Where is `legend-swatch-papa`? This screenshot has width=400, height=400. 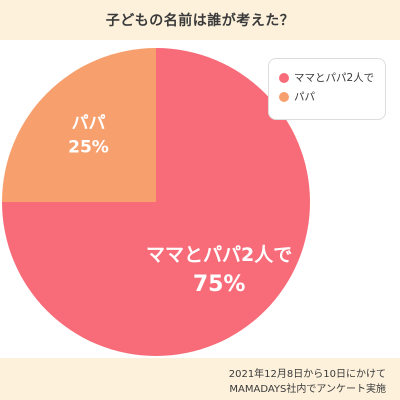 legend-swatch-papa is located at coordinates (284, 96).